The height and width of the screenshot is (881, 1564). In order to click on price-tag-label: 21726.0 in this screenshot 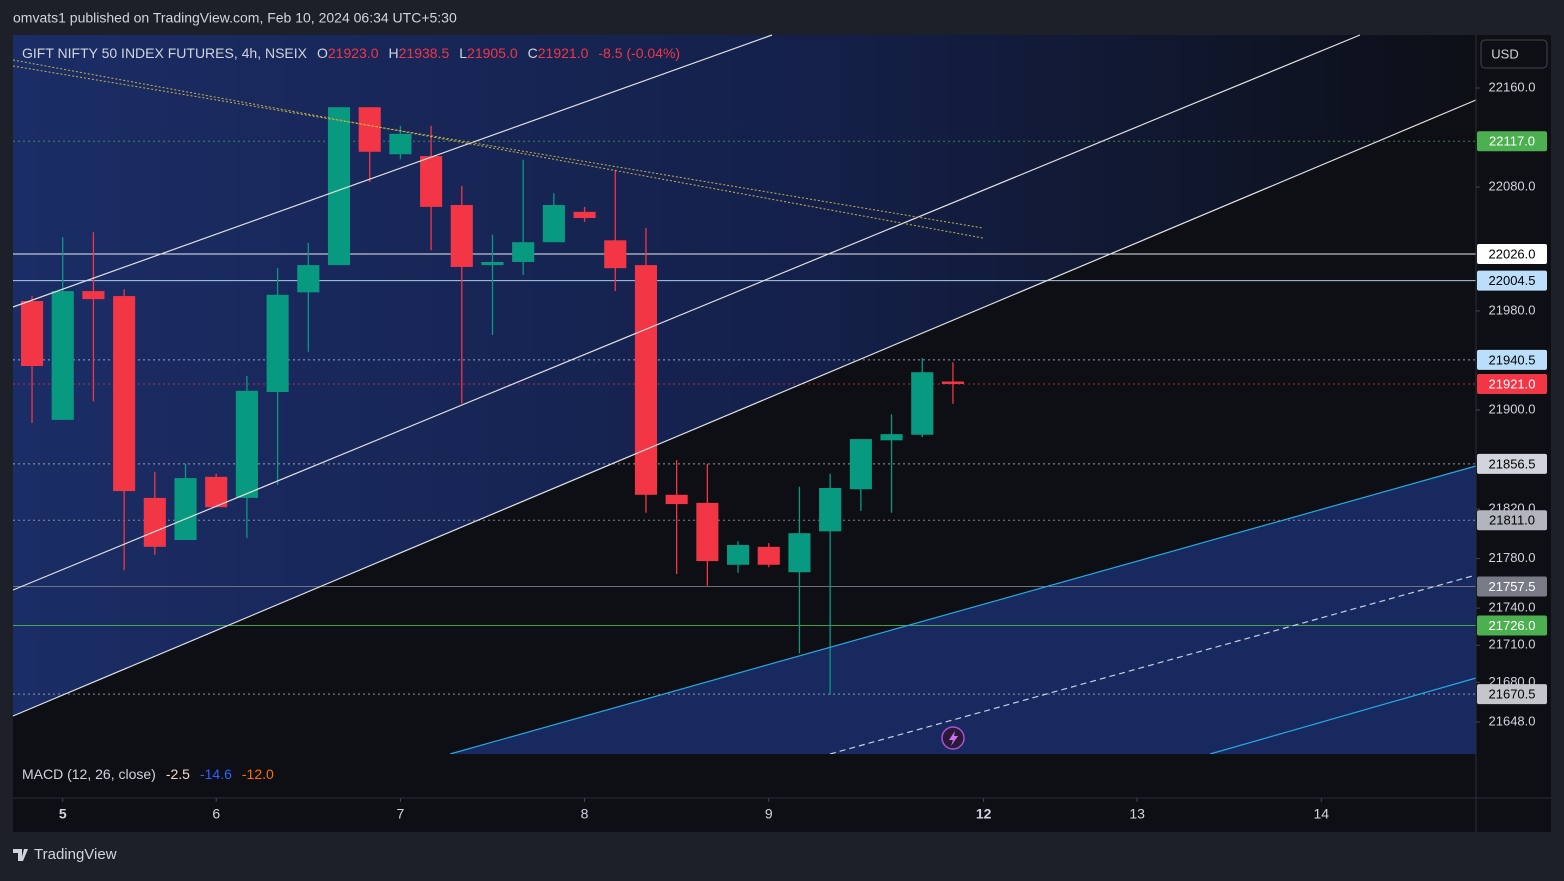, I will do `click(1512, 625)`.